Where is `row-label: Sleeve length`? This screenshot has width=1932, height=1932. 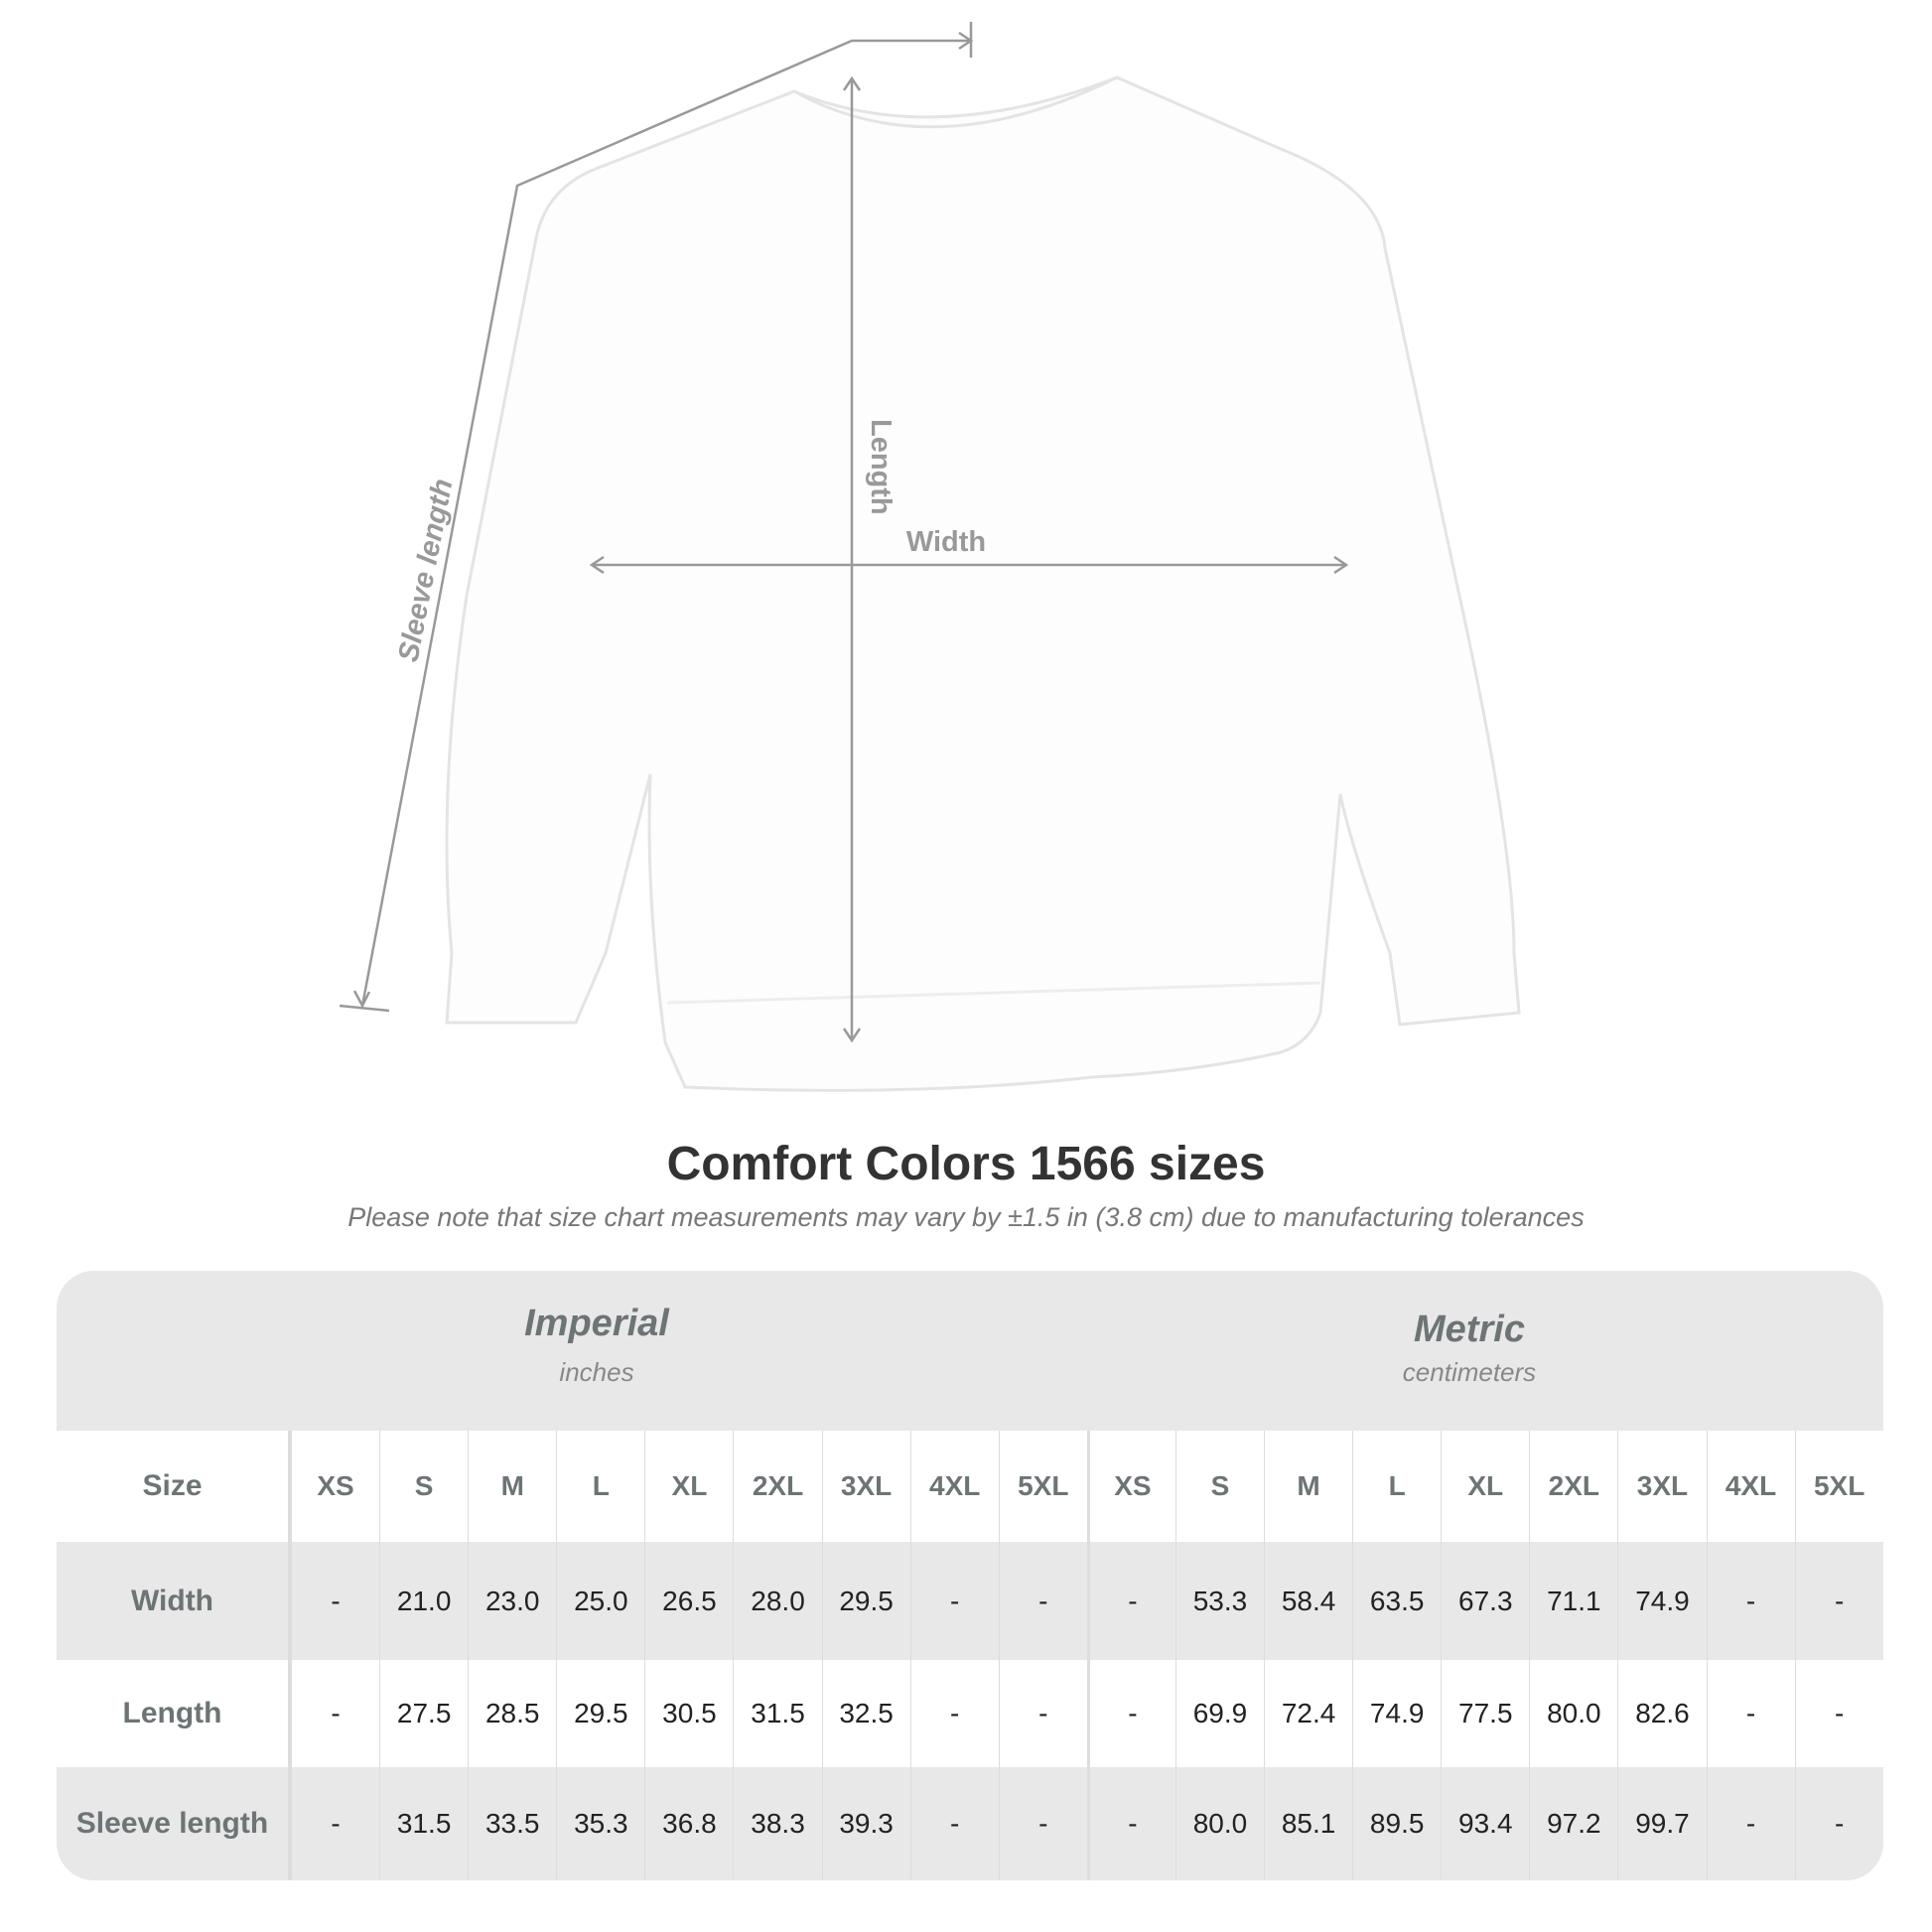 row-label: Sleeve length is located at coordinates (174, 1823).